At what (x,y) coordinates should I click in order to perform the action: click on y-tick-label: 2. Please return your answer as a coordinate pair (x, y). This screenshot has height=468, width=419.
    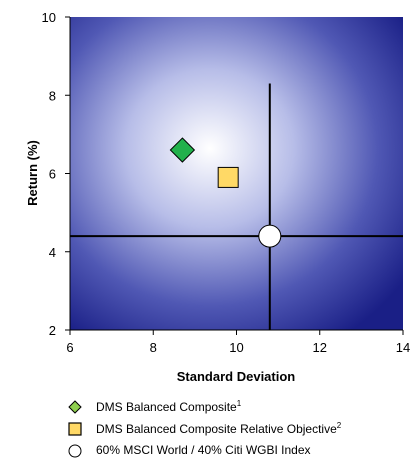
    Looking at the image, I should click on (52, 330).